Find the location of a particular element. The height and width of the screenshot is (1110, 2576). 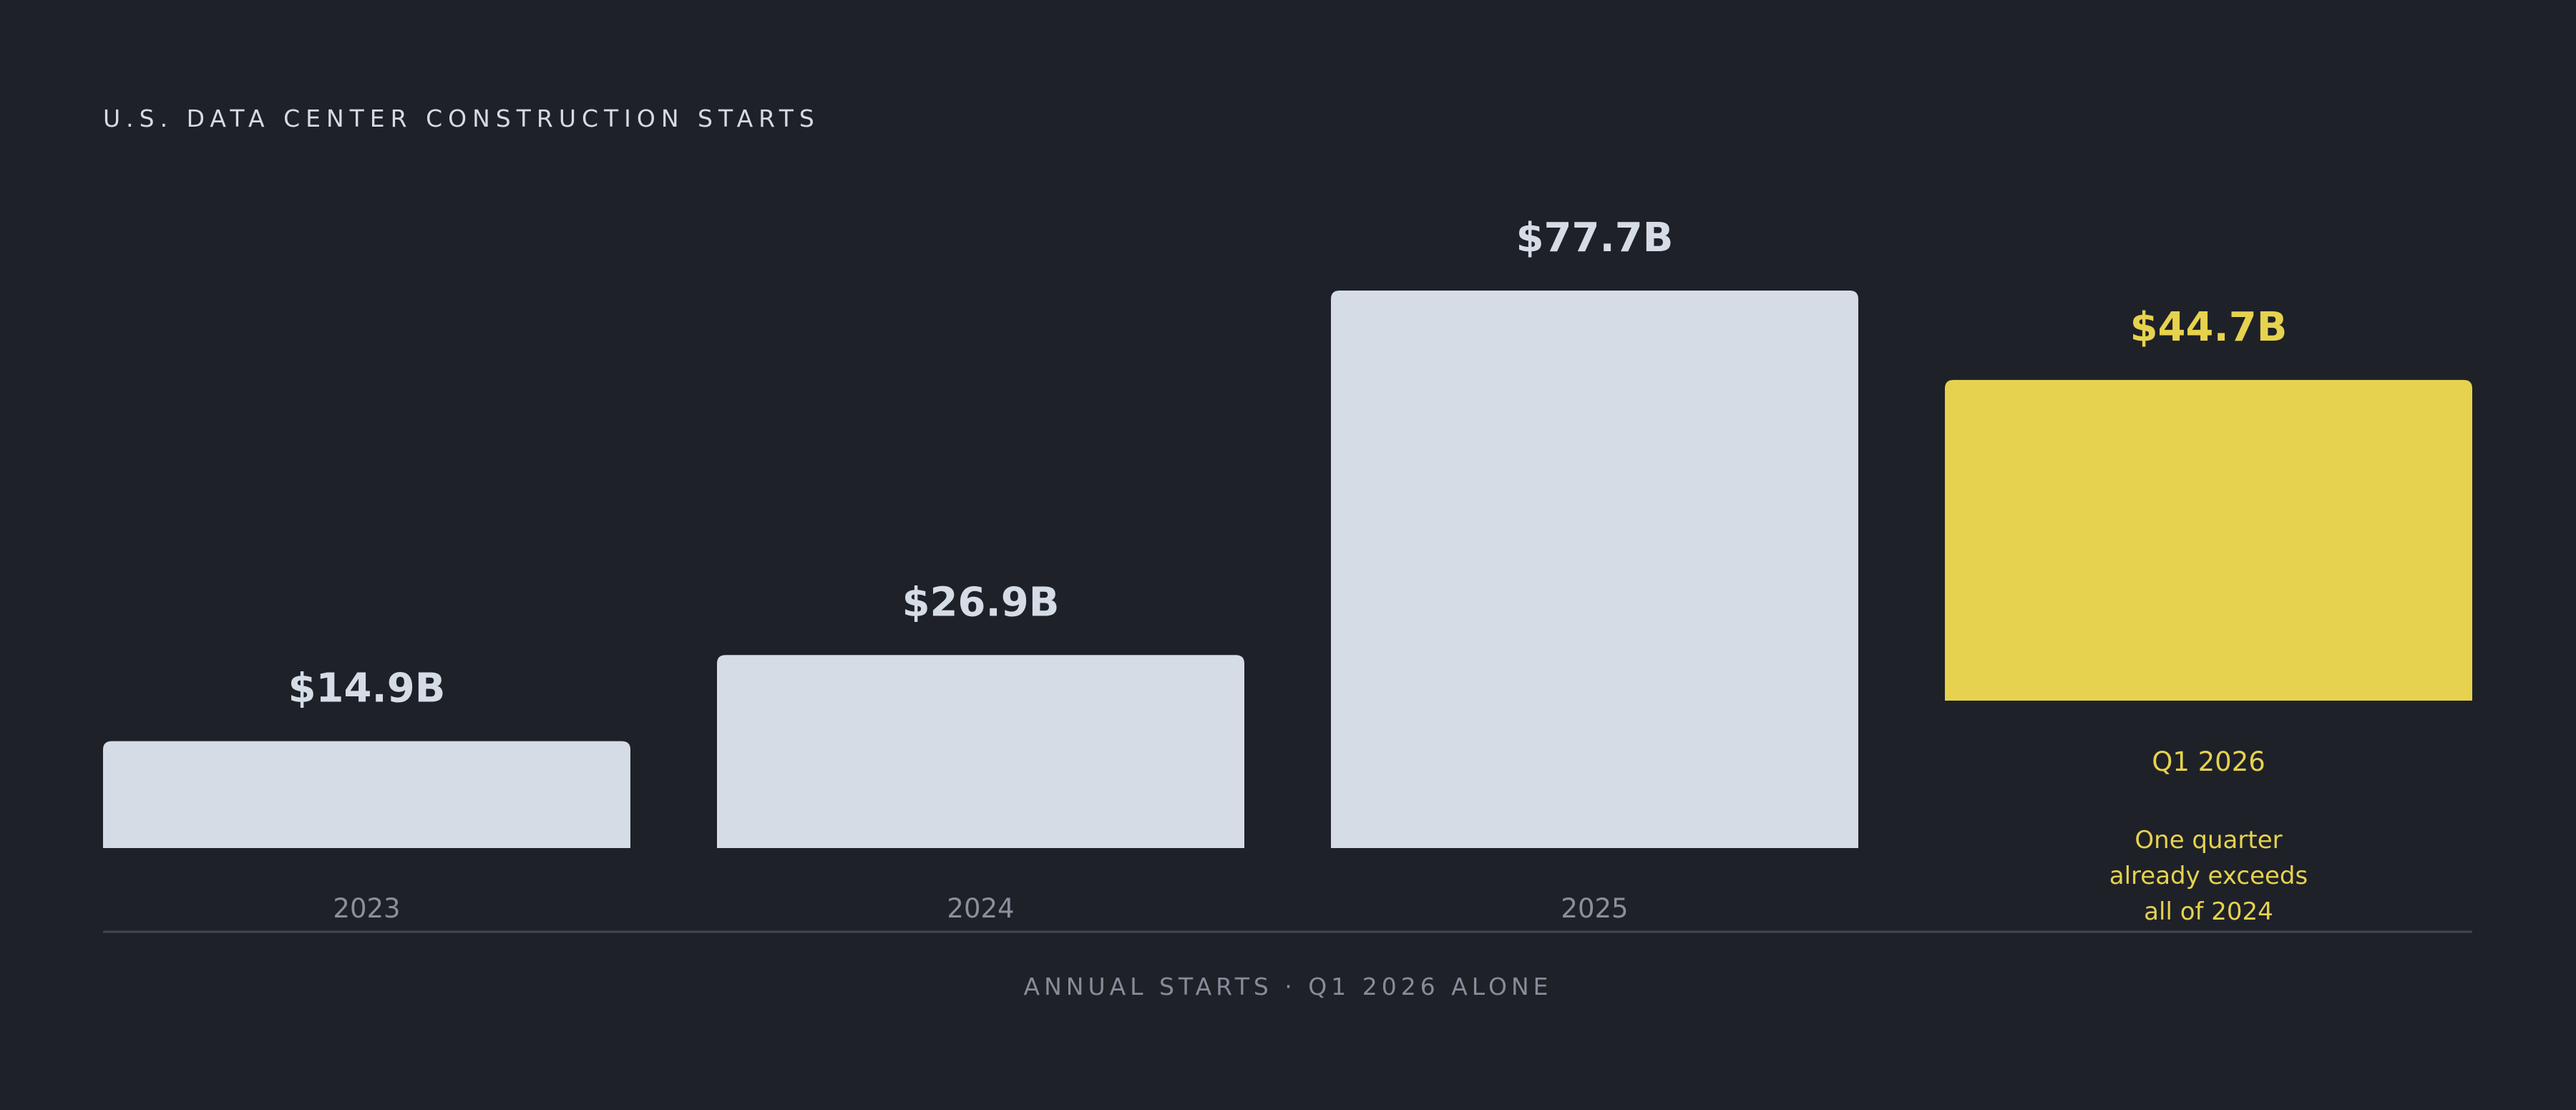

highlight-note-line: all of 2024 is located at coordinates (2208, 911).